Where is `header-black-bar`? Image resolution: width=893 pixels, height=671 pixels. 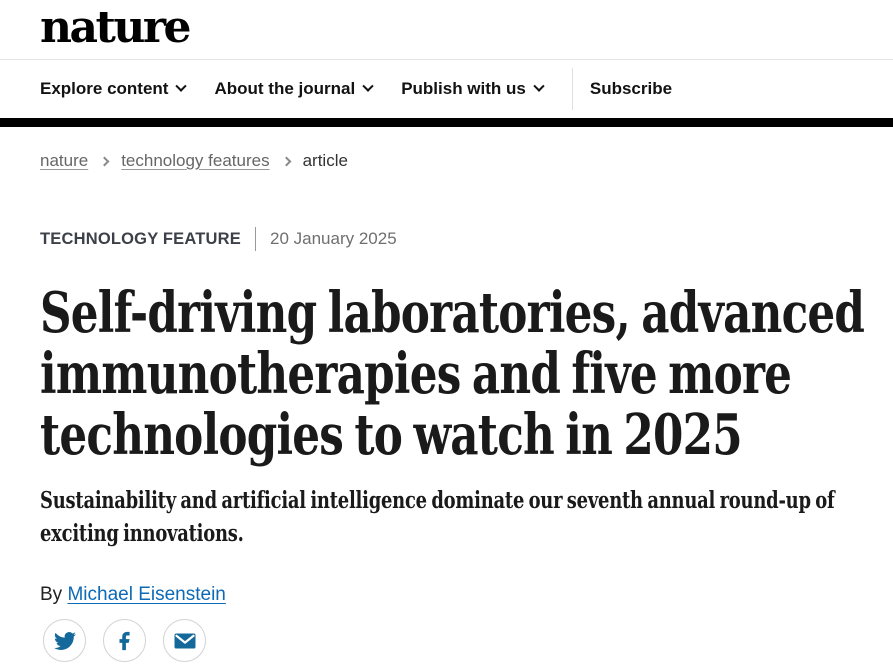
header-black-bar is located at coordinates (446, 122).